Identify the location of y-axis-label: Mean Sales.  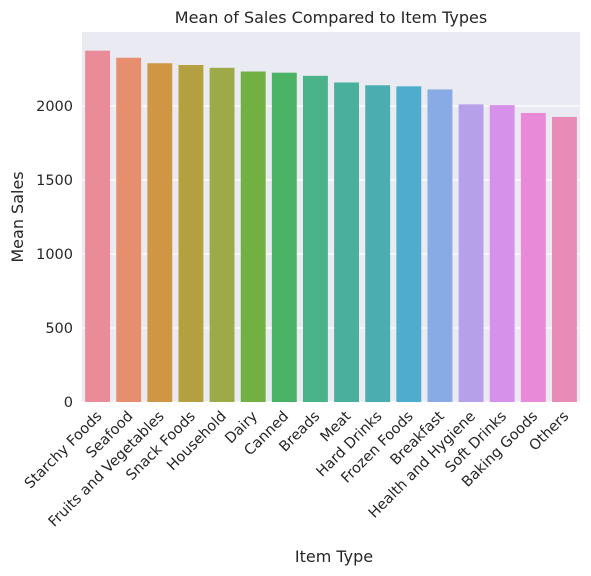
(17, 216).